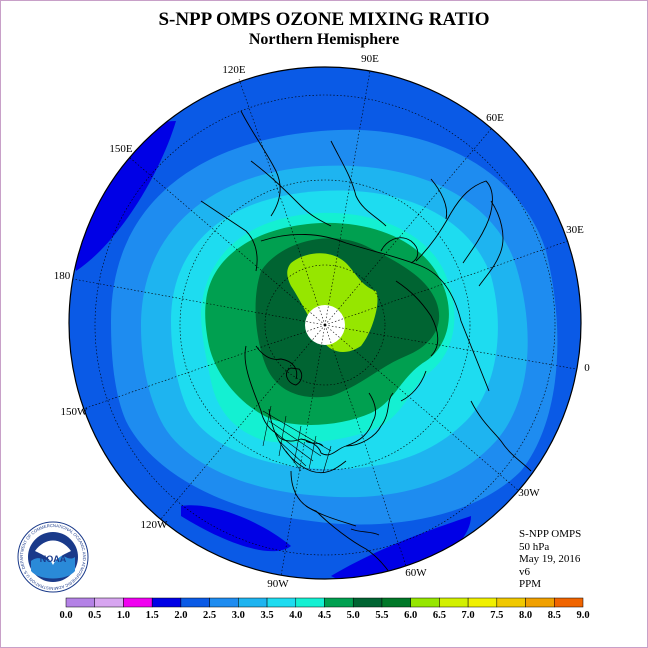 The width and height of the screenshot is (648, 648). I want to click on logo-text: NOAA, so click(53, 559).